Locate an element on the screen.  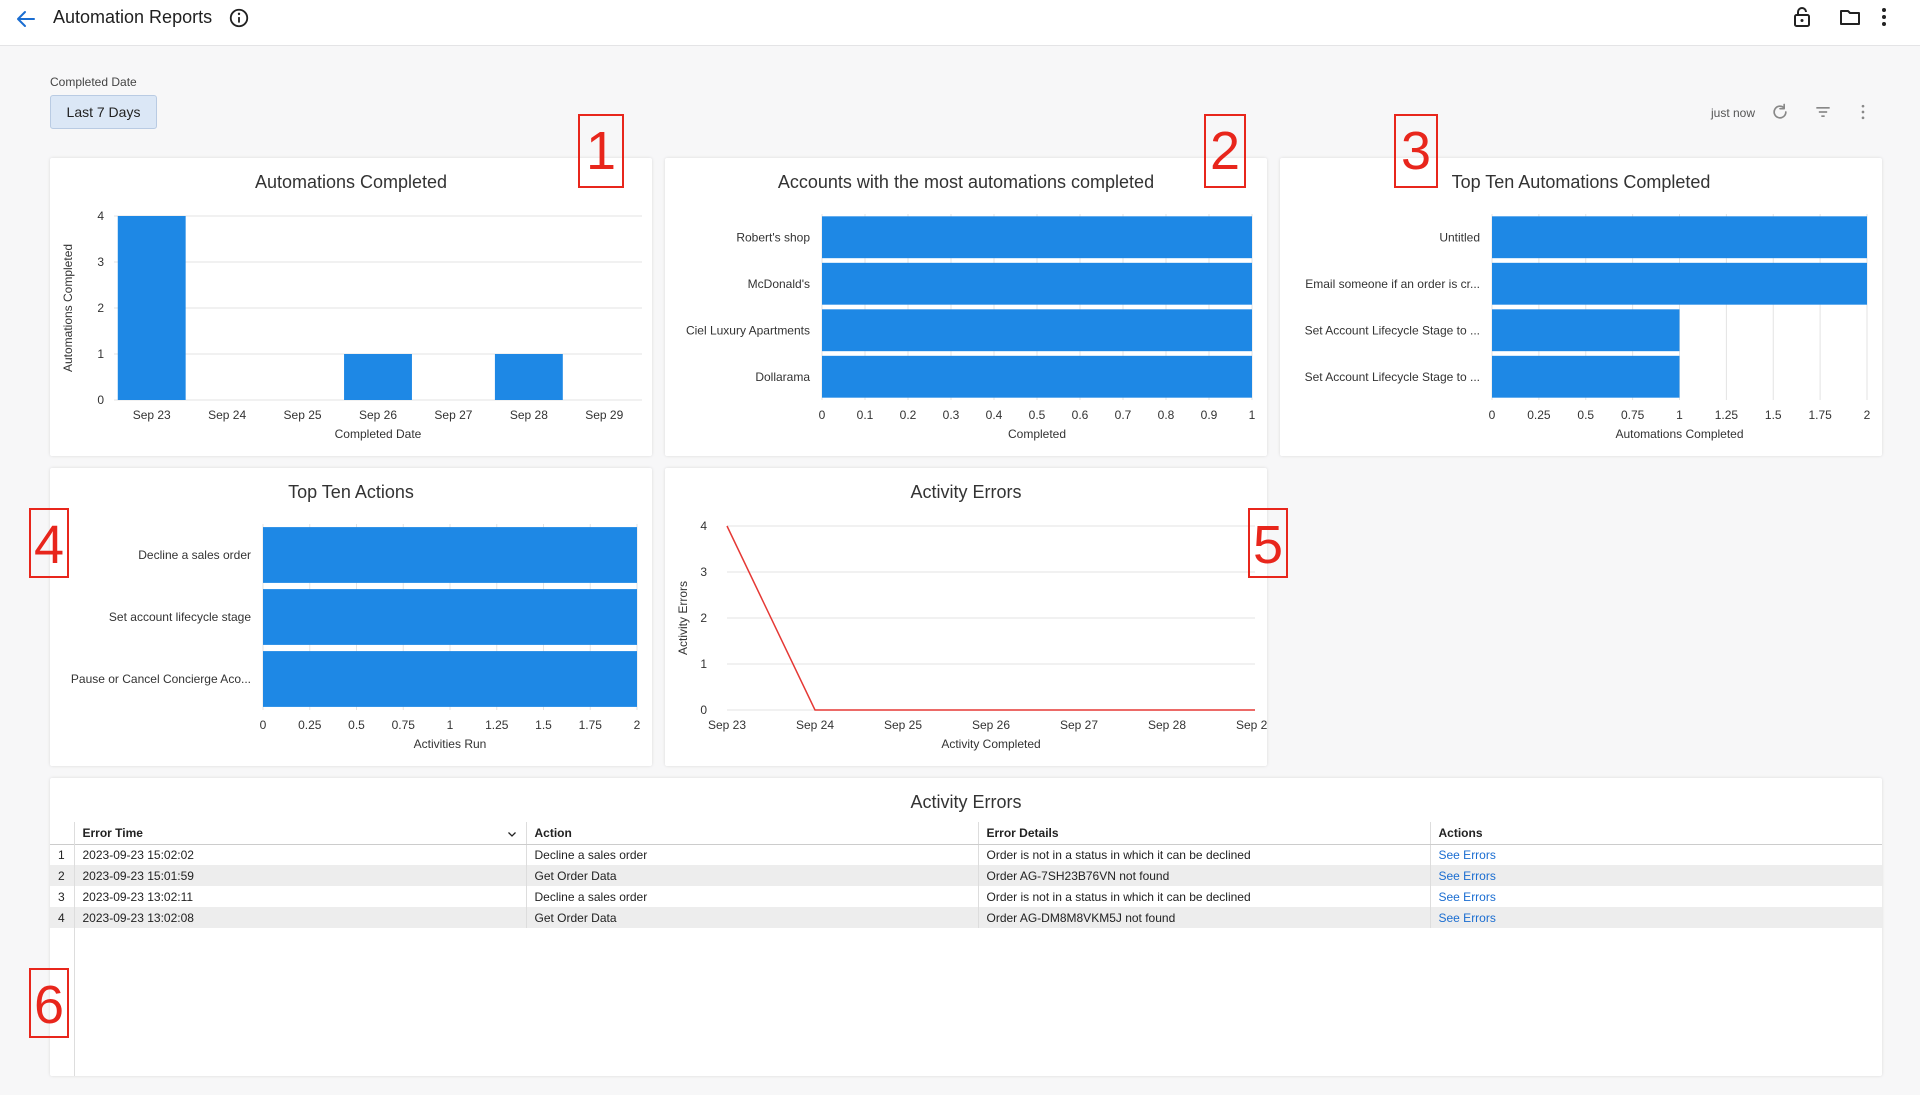
row-number: 2 is located at coordinates (62, 875).